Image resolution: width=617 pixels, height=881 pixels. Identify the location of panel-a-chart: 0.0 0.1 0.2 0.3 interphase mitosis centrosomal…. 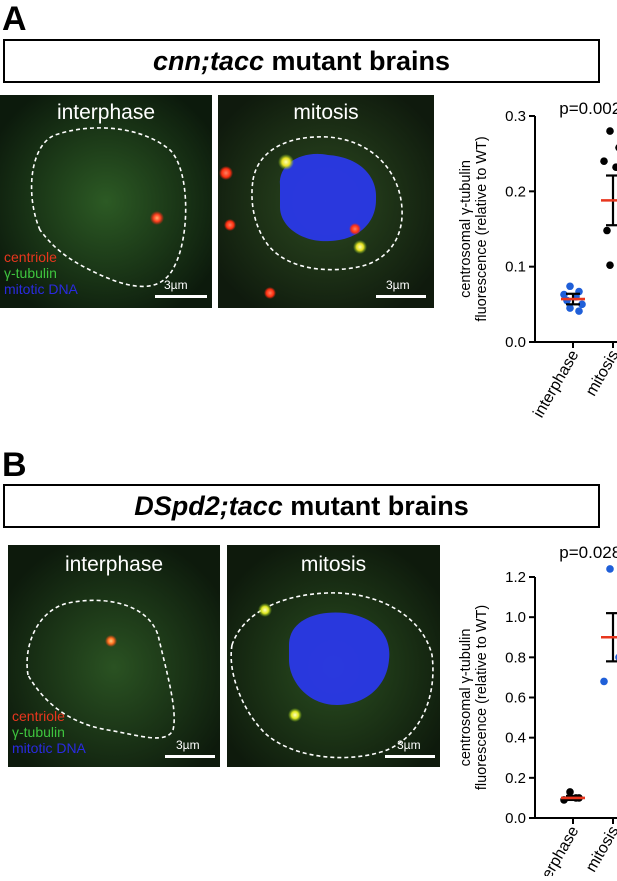
(528, 265).